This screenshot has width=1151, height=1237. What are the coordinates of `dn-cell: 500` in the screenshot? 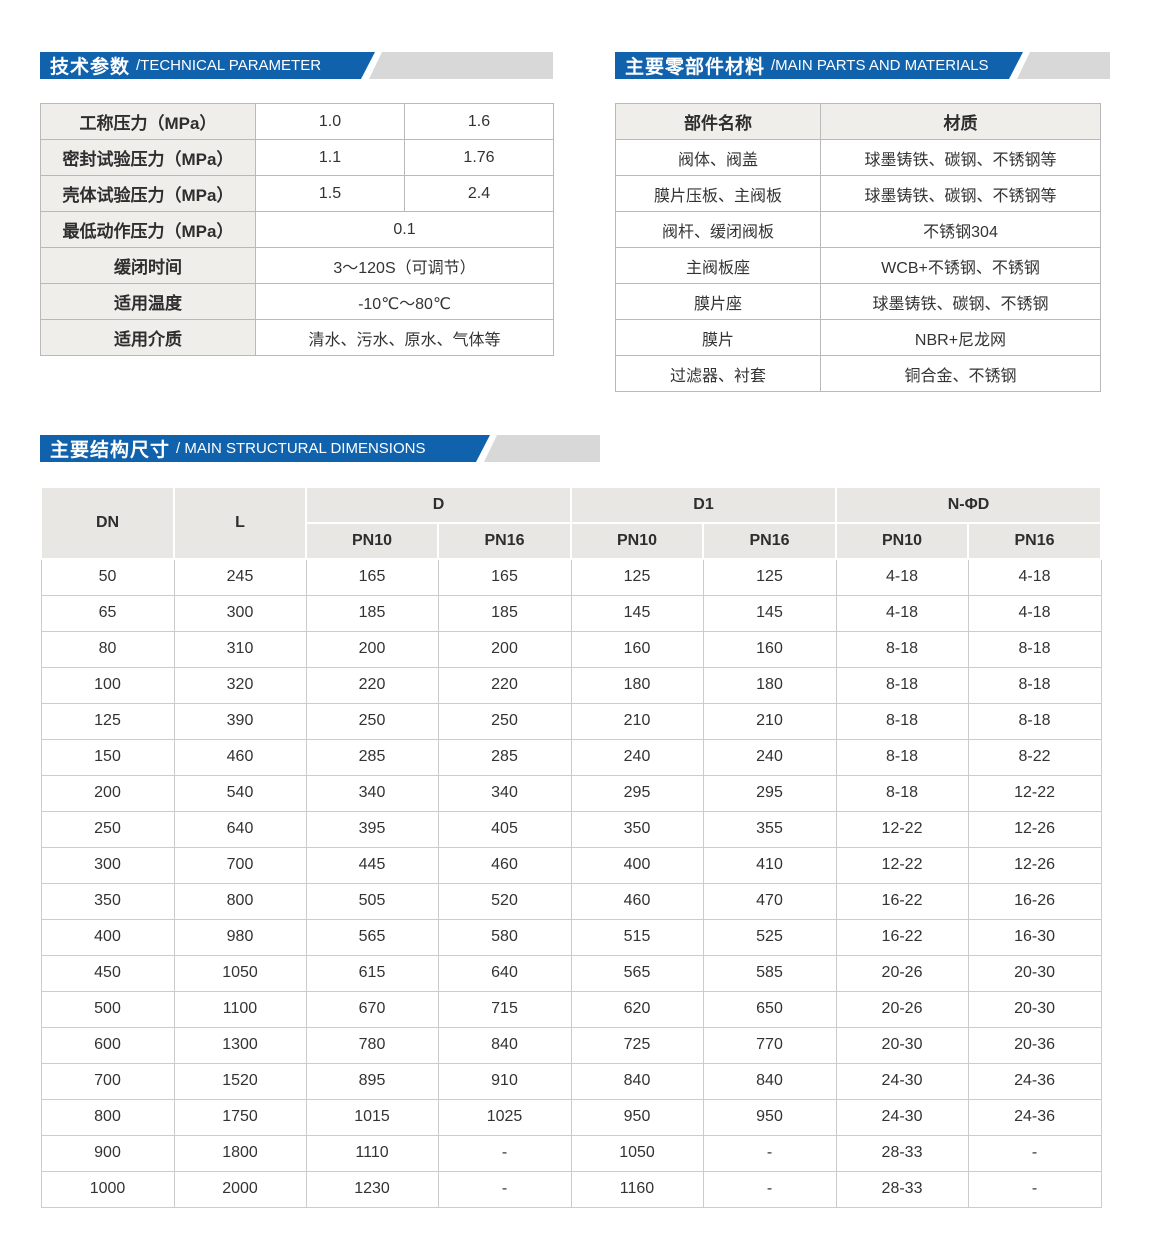 It's located at (107, 1009).